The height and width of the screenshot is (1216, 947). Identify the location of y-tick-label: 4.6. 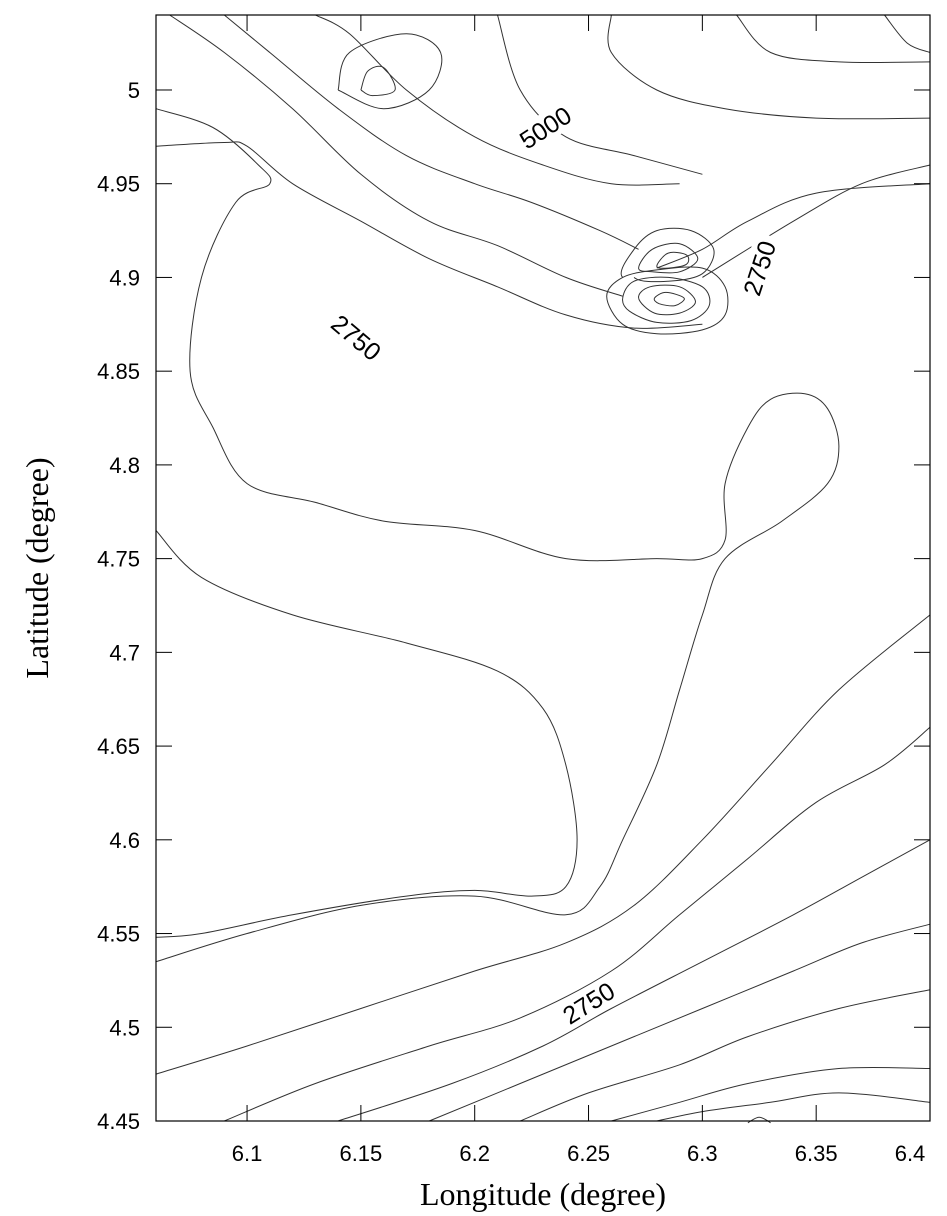
(124, 840).